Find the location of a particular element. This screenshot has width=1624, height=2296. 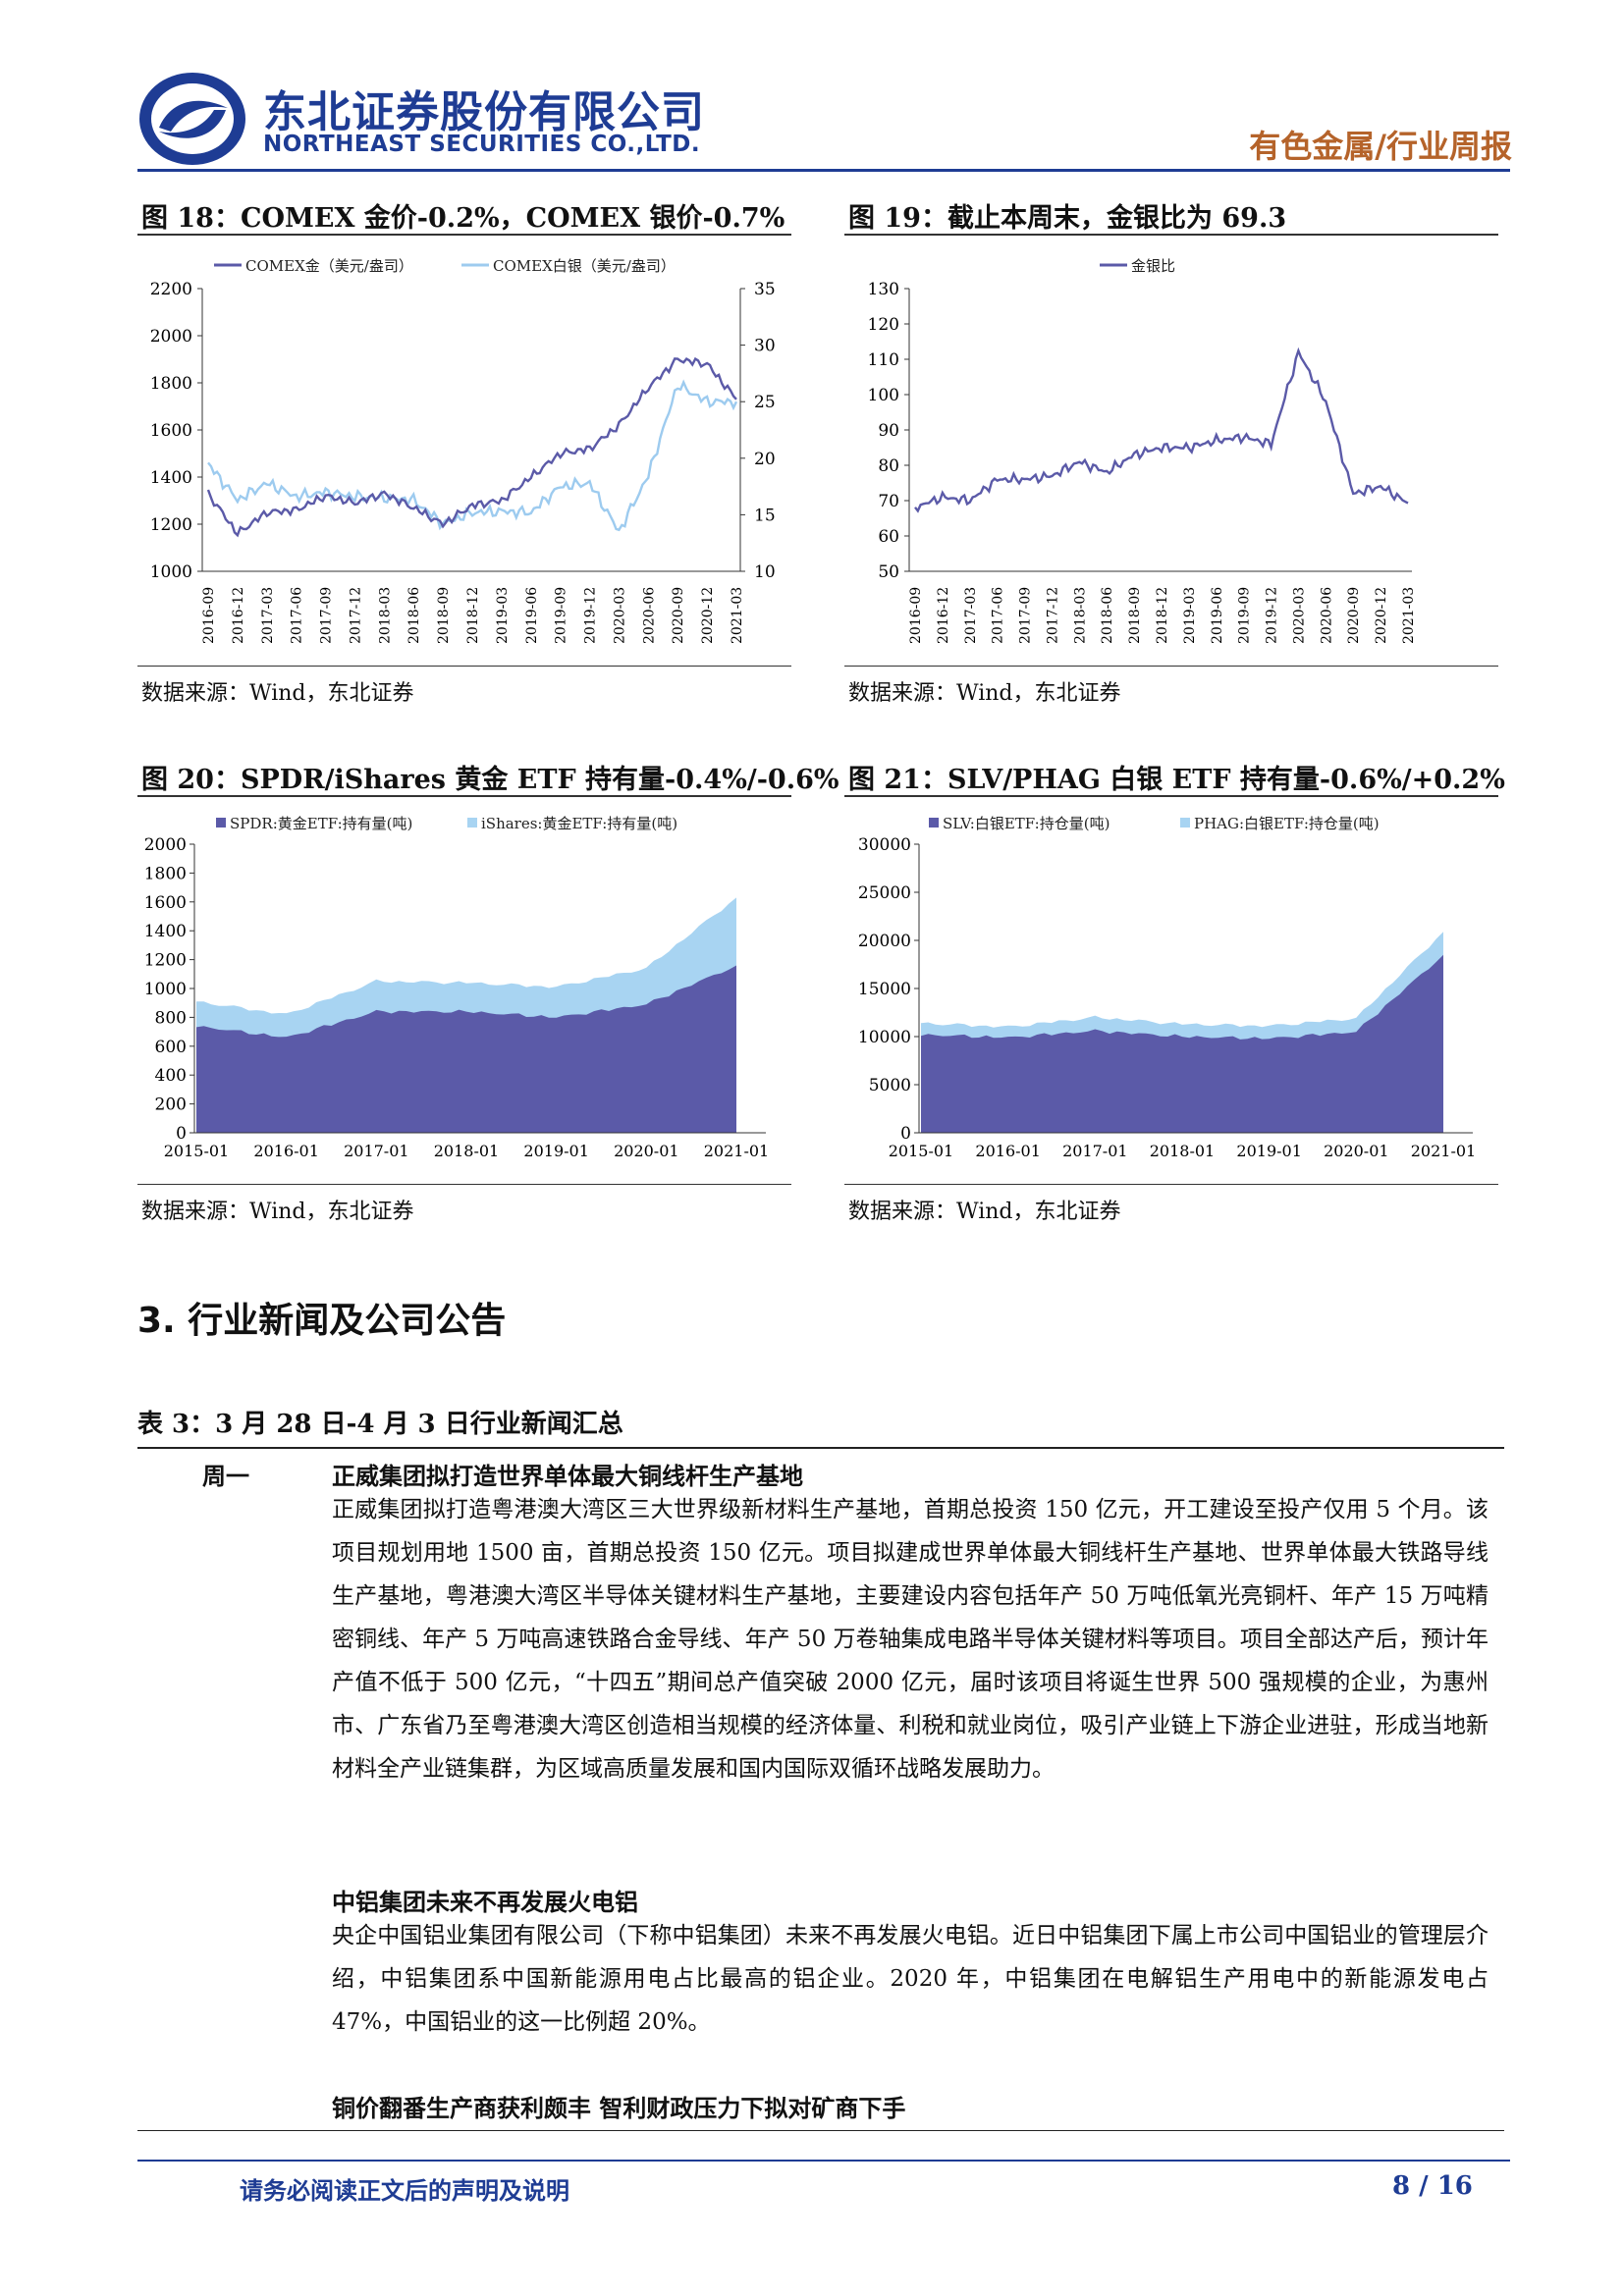

y-tick-label: 60 is located at coordinates (888, 537).